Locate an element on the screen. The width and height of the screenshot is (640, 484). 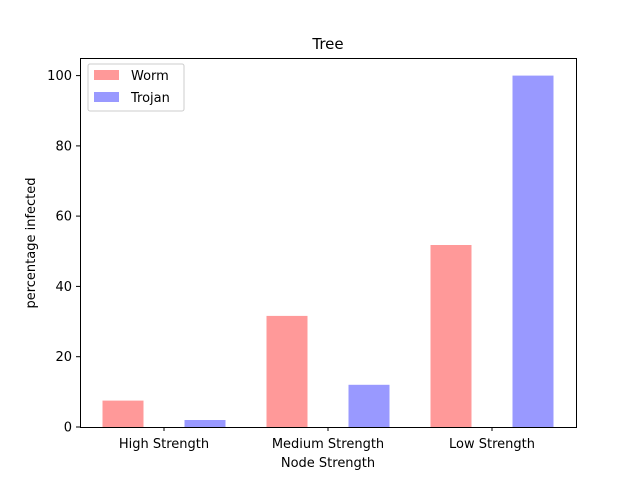
x-axis-label: Node Strength is located at coordinates (328, 463).